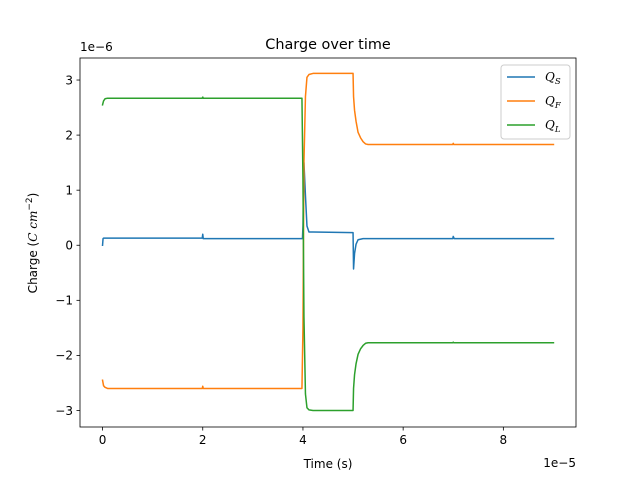  I want to click on legend: QS QF QL, so click(535, 102).